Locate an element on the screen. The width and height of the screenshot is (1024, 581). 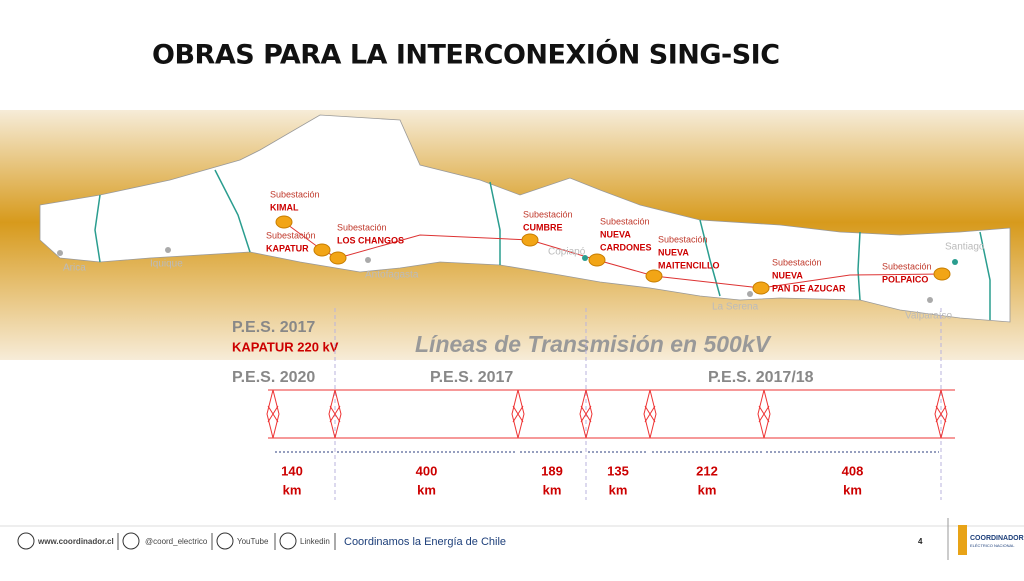
footer-link: YouTube is located at coordinates (253, 541).